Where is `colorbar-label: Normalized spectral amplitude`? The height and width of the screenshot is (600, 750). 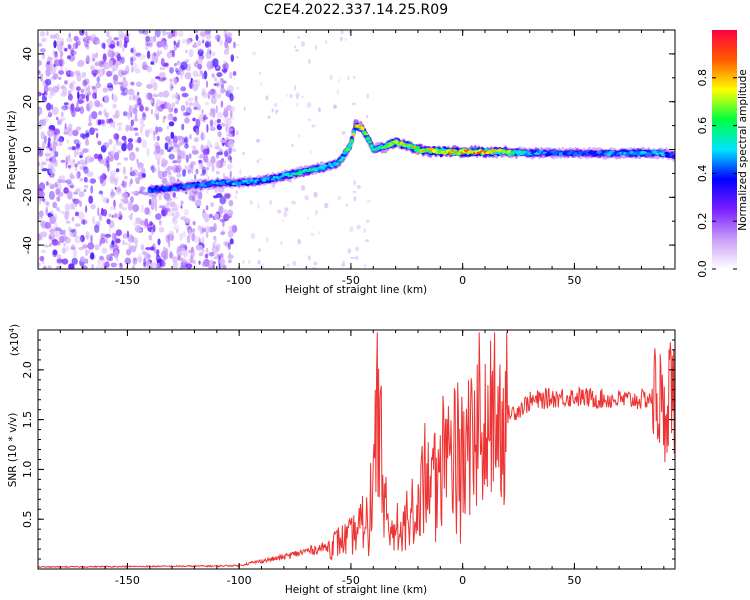 colorbar-label: Normalized spectral amplitude is located at coordinates (743, 149).